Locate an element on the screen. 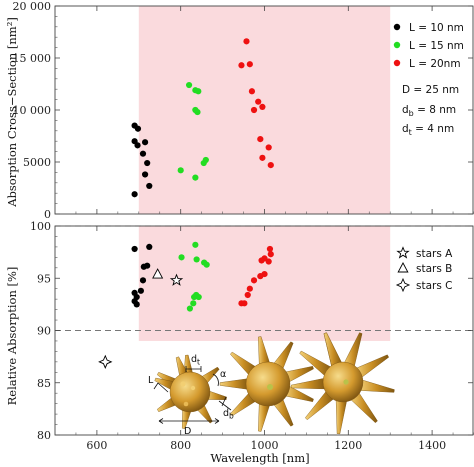 Image resolution: width=474 pixels, height=467 pixels. bottom-x-axis-label: Wavelength [nm] is located at coordinates (259, 458).